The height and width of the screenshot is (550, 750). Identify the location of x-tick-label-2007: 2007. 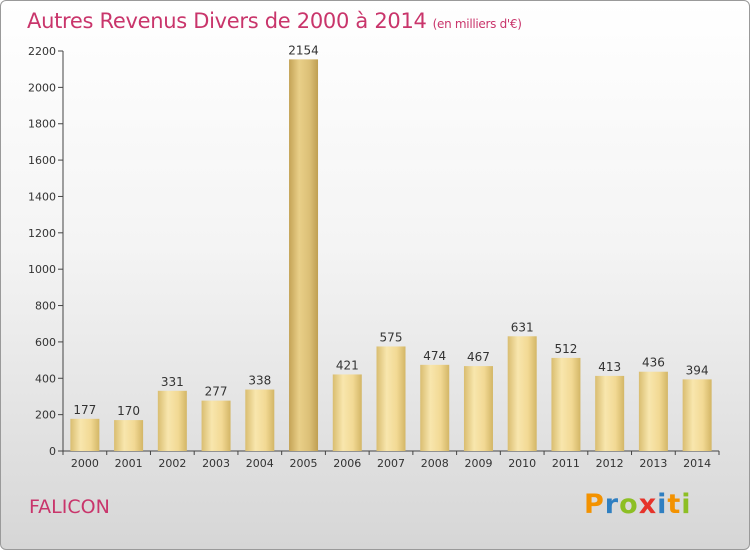
(391, 463).